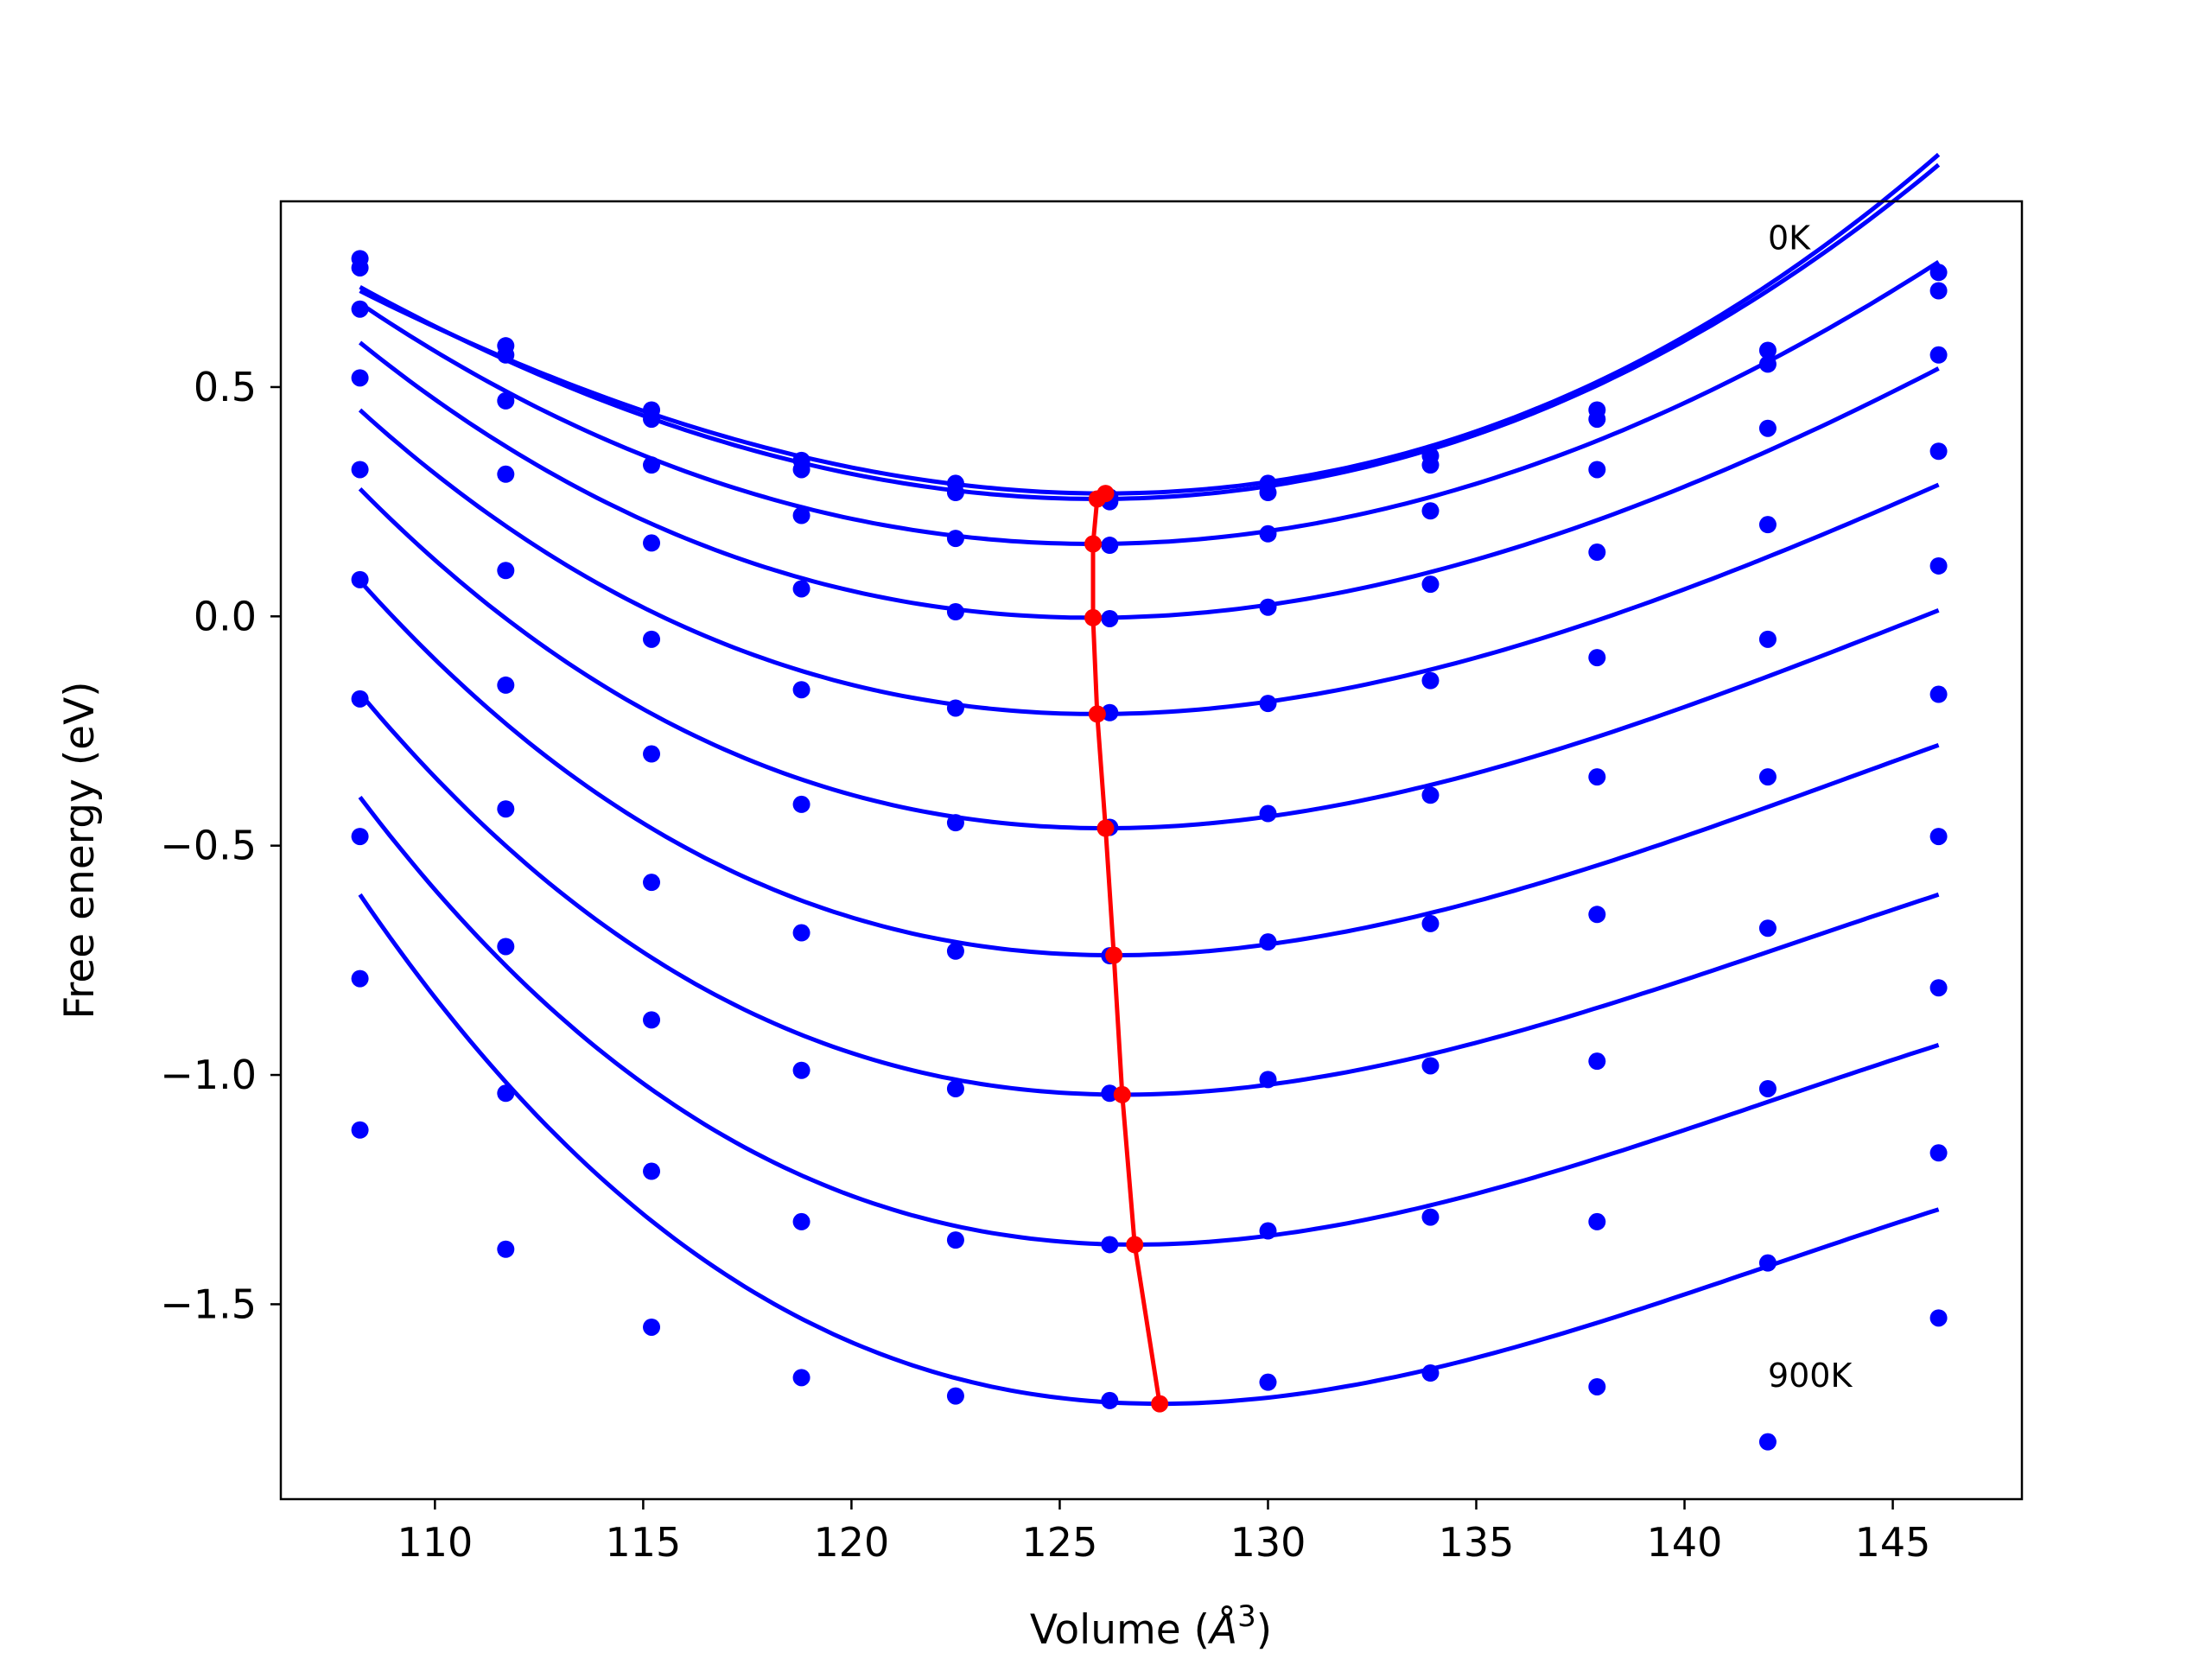  What do you see at coordinates (1685, 1542) in the screenshot?
I see `x-tick-label: 140` at bounding box center [1685, 1542].